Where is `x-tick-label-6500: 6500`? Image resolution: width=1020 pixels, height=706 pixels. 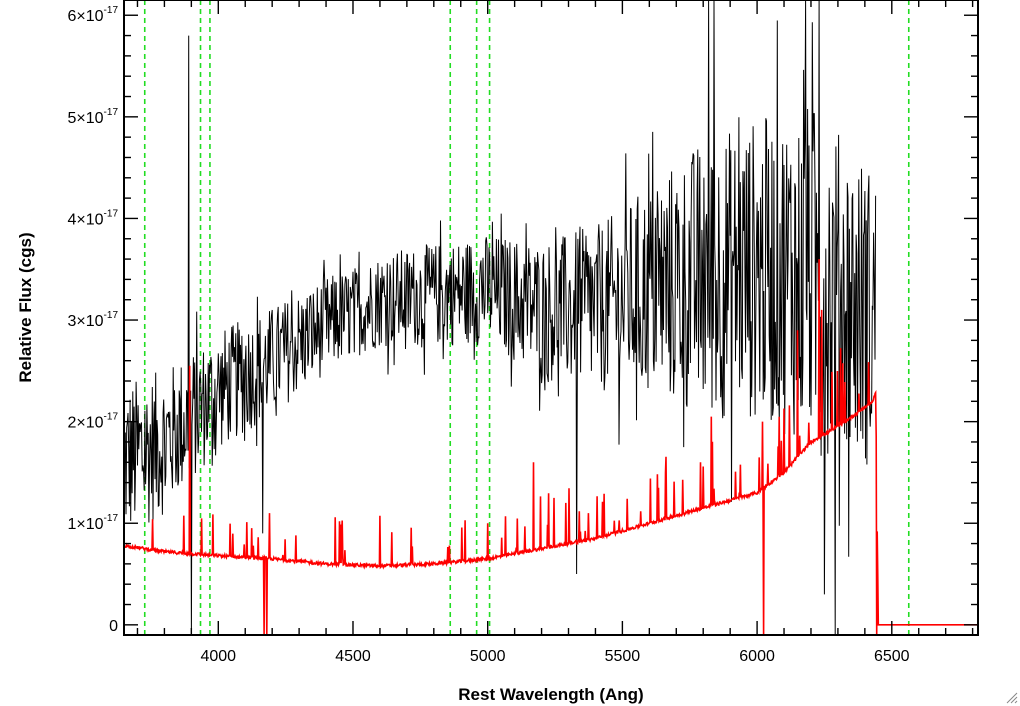 x-tick-label-6500: 6500 is located at coordinates (892, 656).